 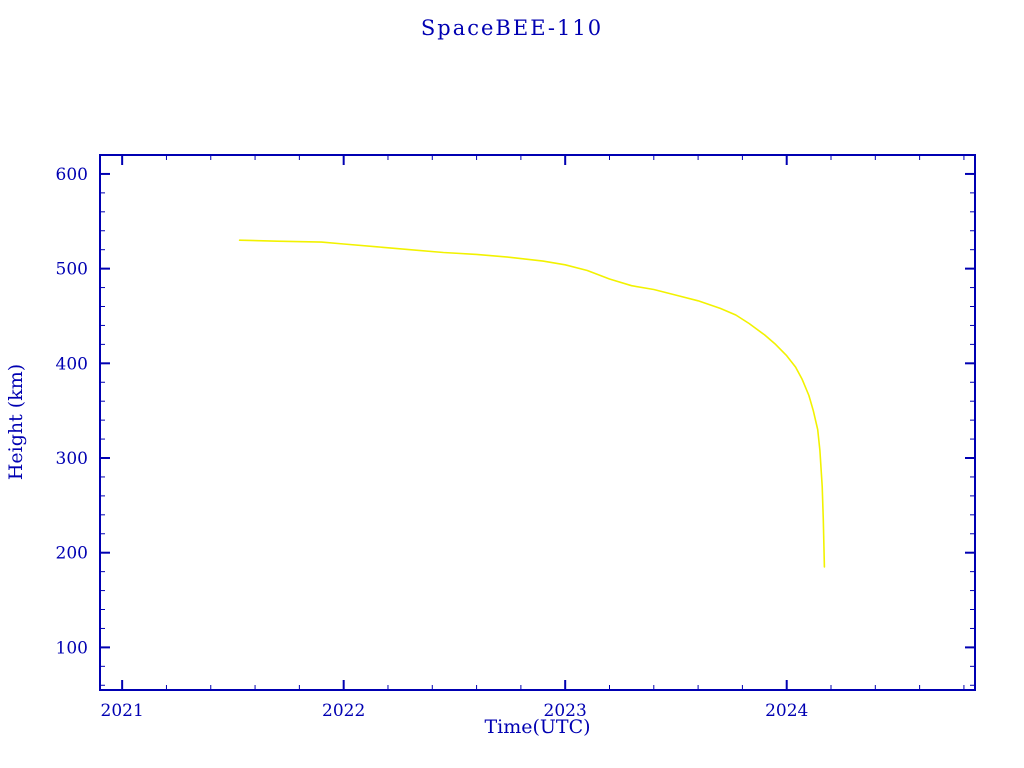 What do you see at coordinates (72, 459) in the screenshot?
I see `y-tick-label: 300` at bounding box center [72, 459].